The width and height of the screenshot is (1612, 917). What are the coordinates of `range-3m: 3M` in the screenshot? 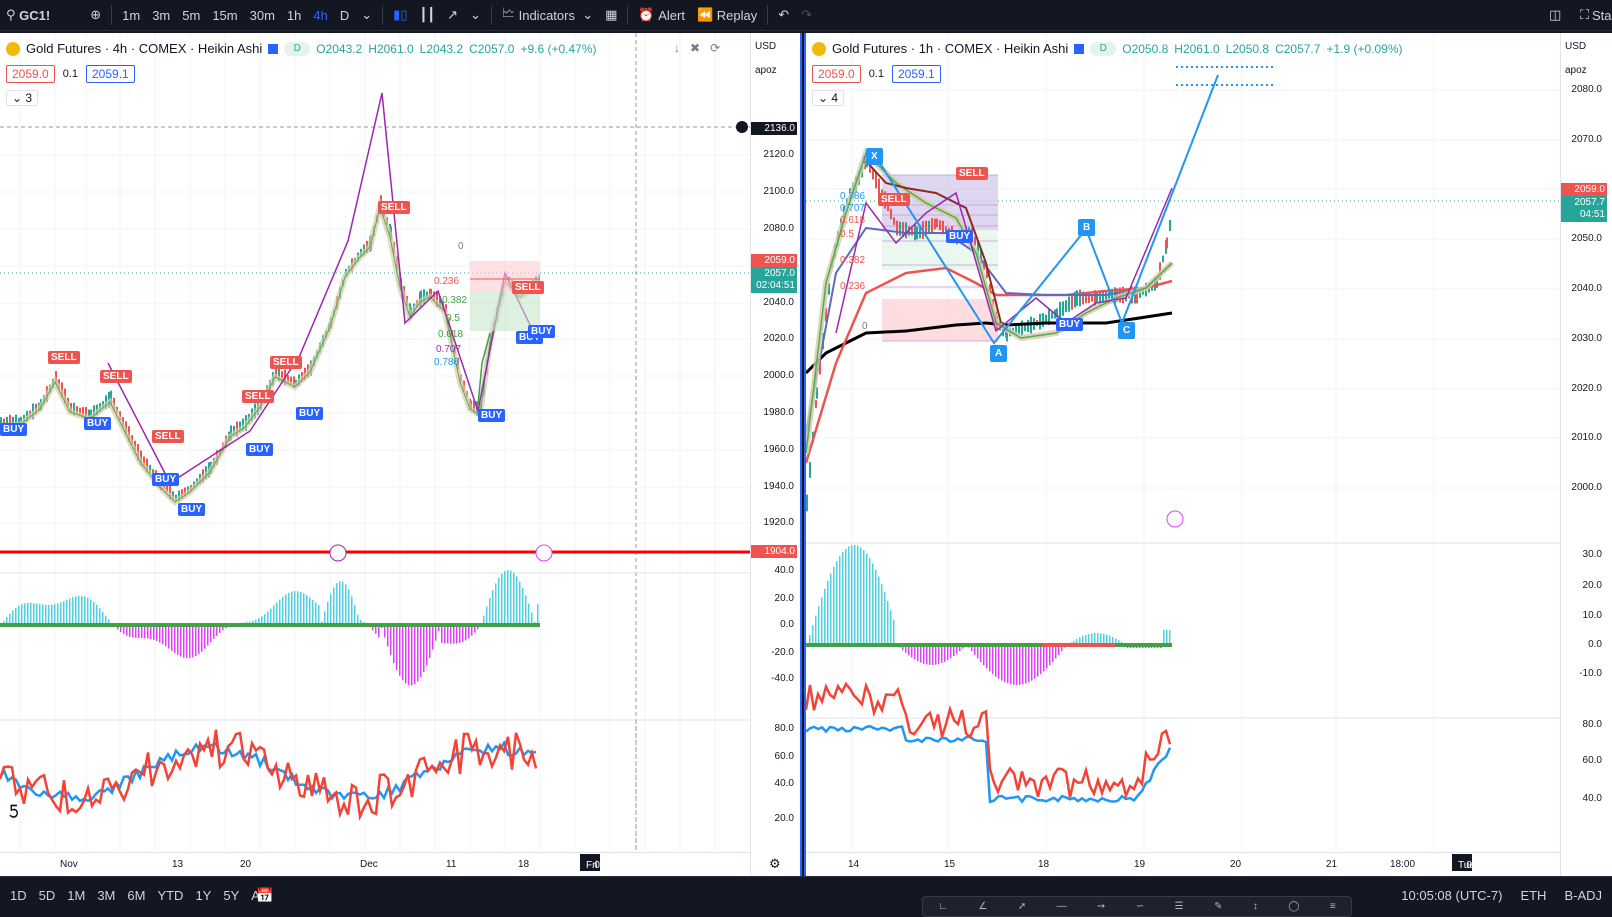 It's located at (106, 895).